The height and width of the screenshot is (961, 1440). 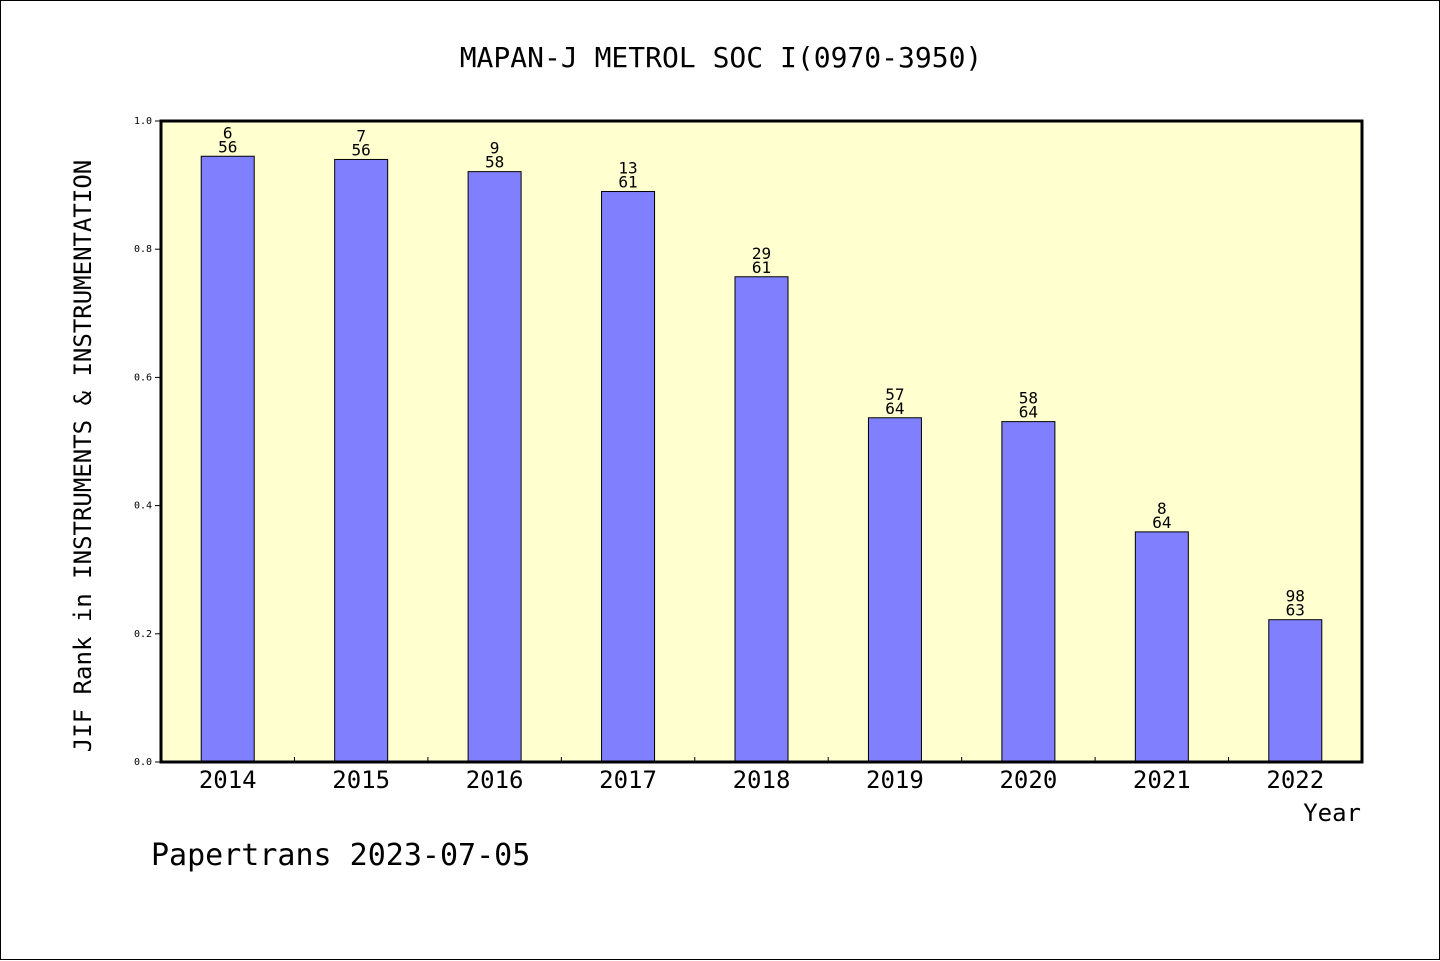 I want to click on bar-label-rank: 98, so click(x=1295, y=596).